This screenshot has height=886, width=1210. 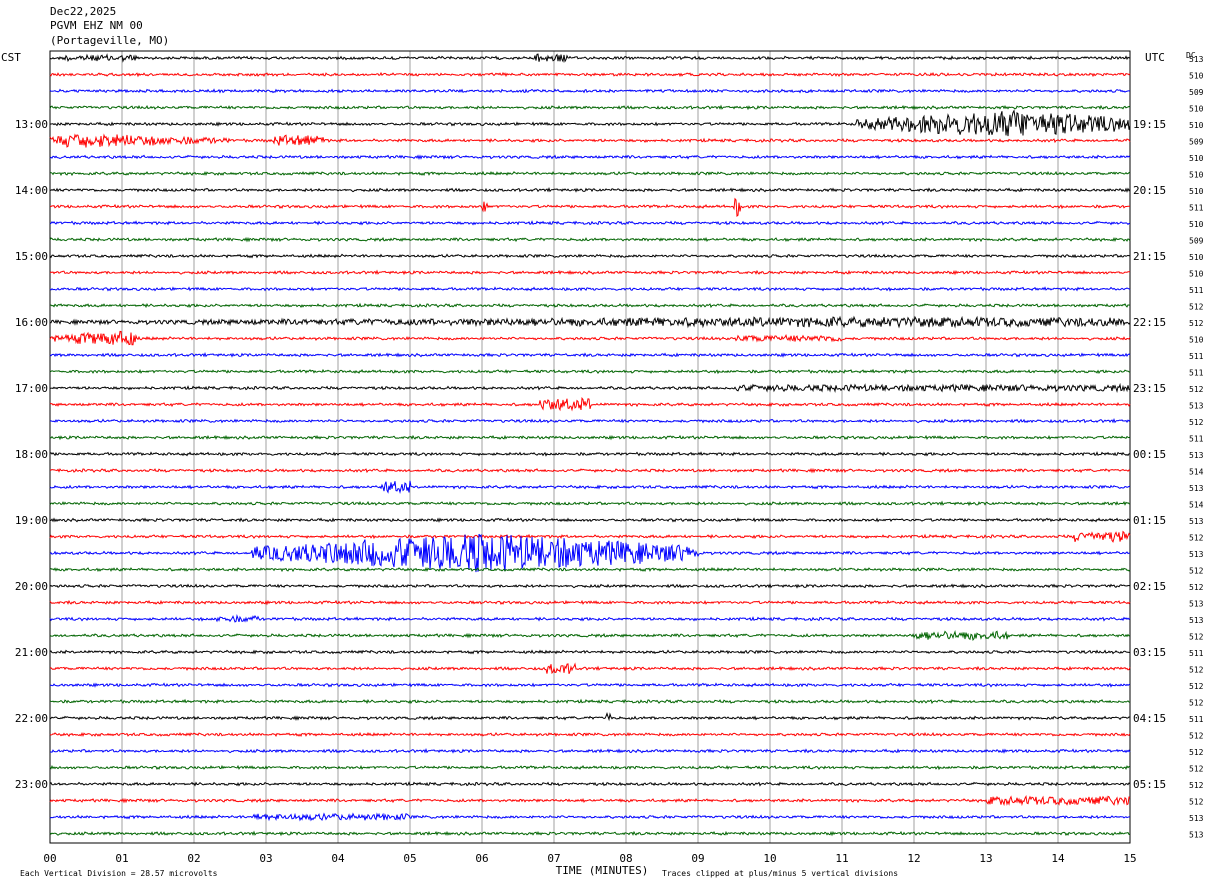 What do you see at coordinates (1149, 190) in the screenshot?
I see `utc-hour-label: 20:15` at bounding box center [1149, 190].